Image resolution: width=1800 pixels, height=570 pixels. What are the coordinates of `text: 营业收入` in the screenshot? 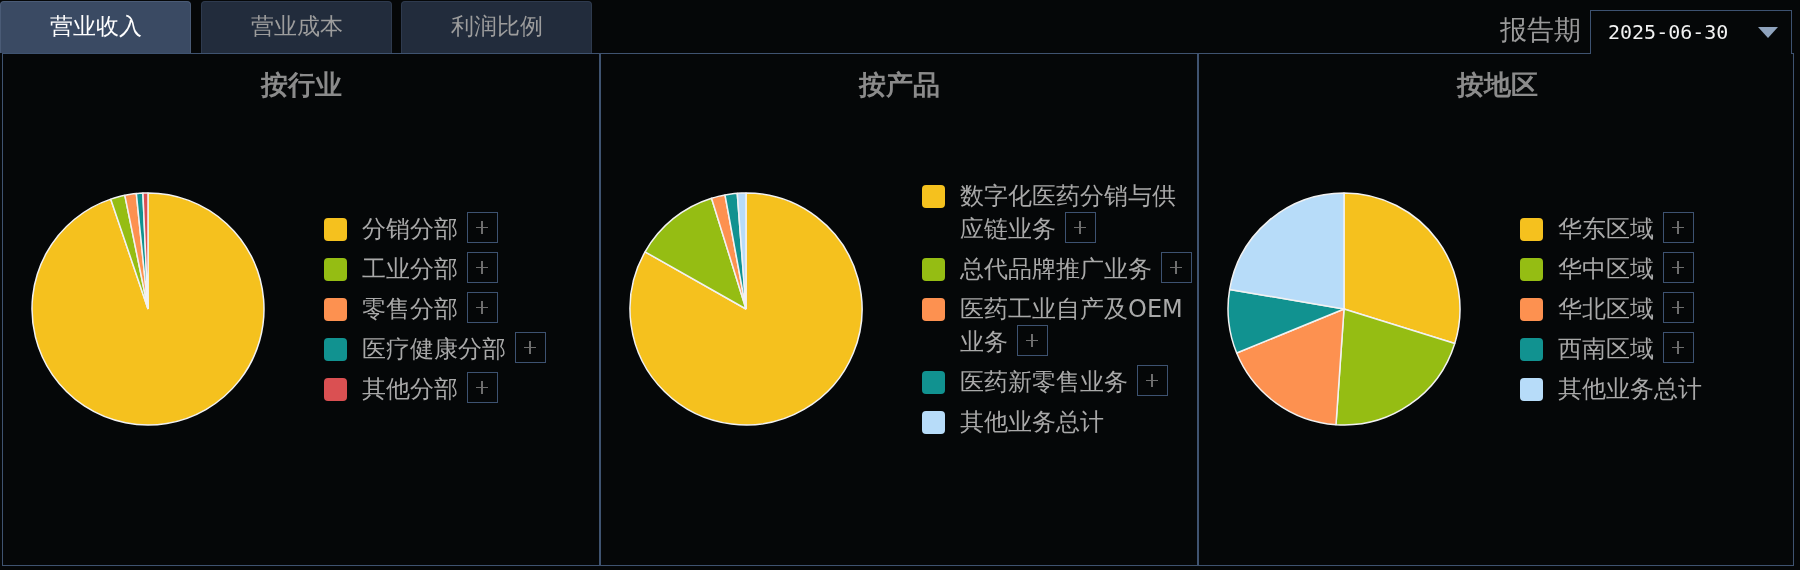 It's located at (95, 26).